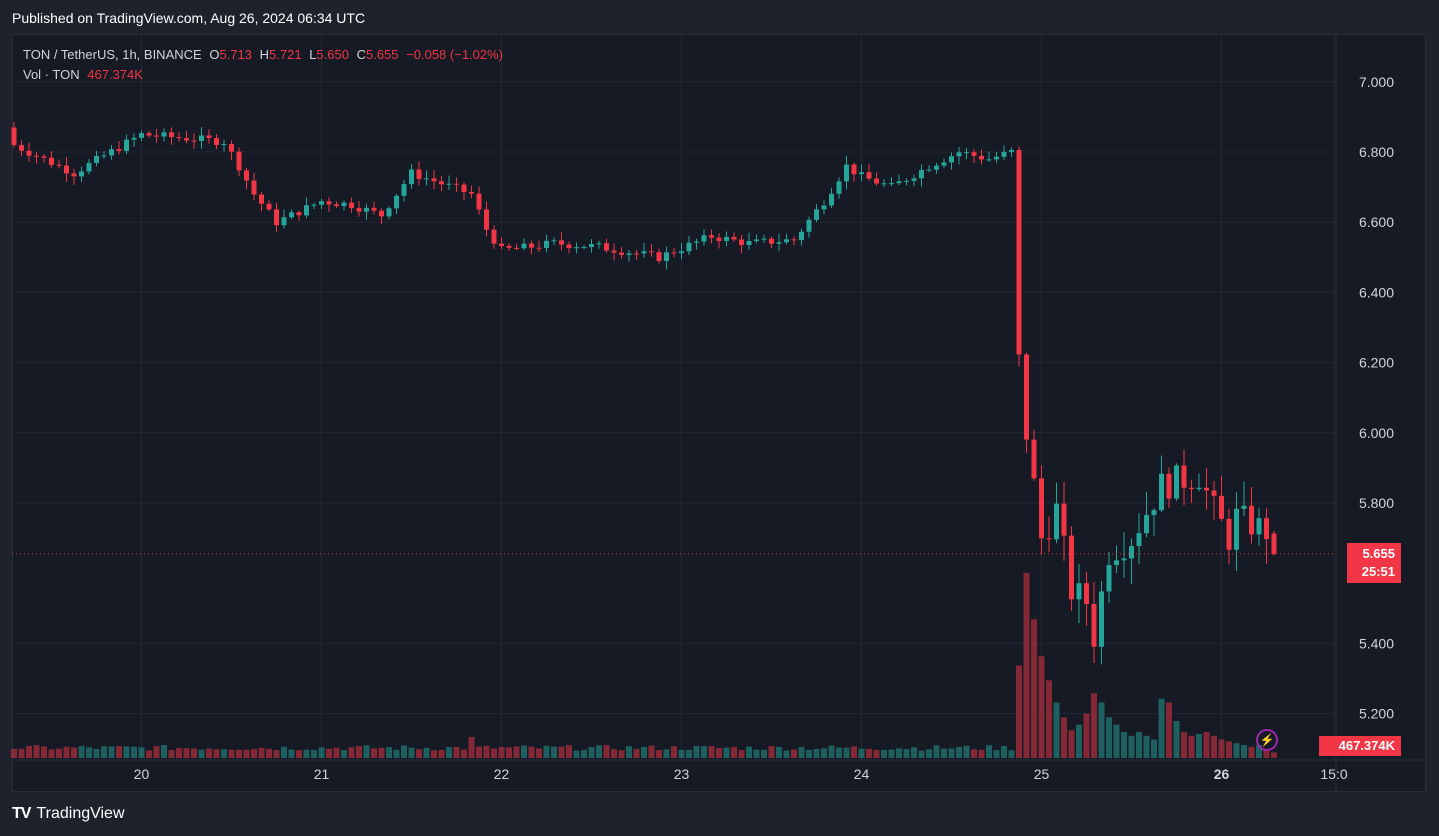  I want to click on legend-symbol: TON / TetherUS, 1h, BINANCE, so click(112, 54).